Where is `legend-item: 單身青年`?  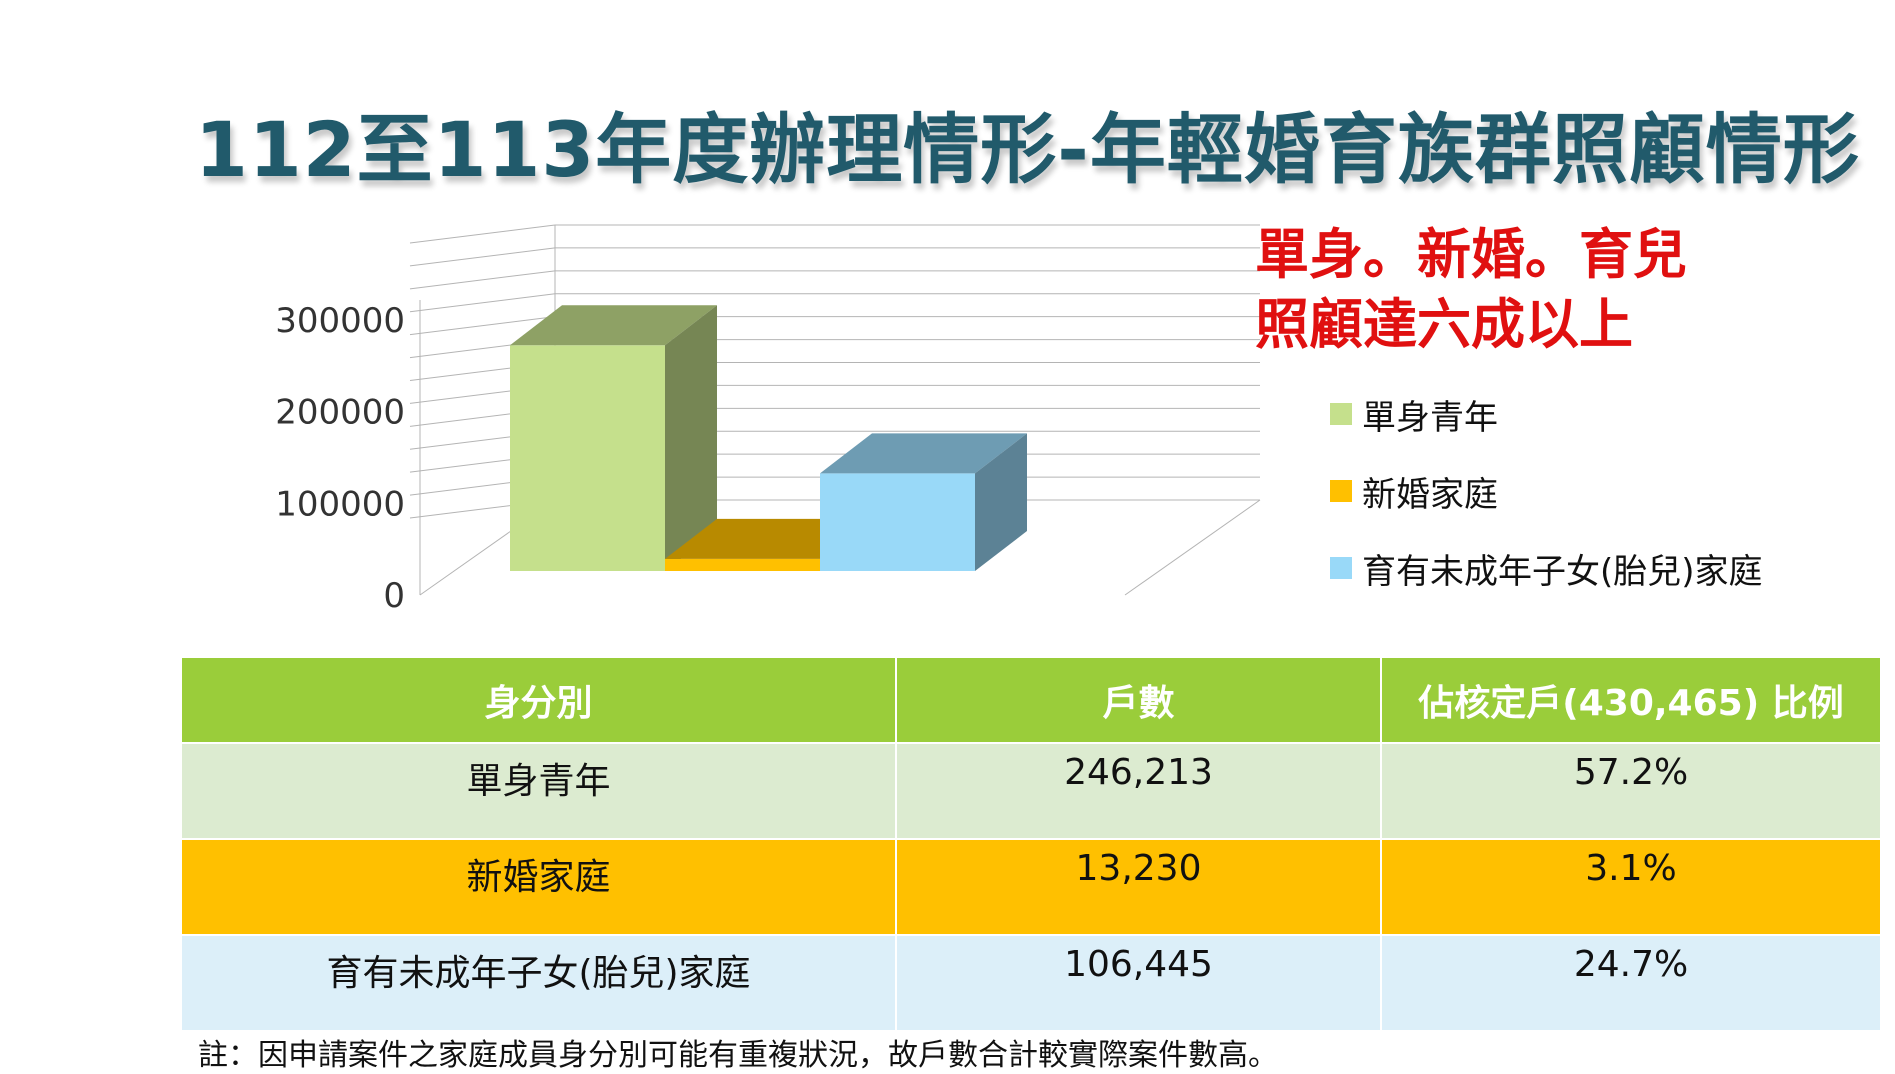
legend-item: 單身青年 is located at coordinates (1546, 416).